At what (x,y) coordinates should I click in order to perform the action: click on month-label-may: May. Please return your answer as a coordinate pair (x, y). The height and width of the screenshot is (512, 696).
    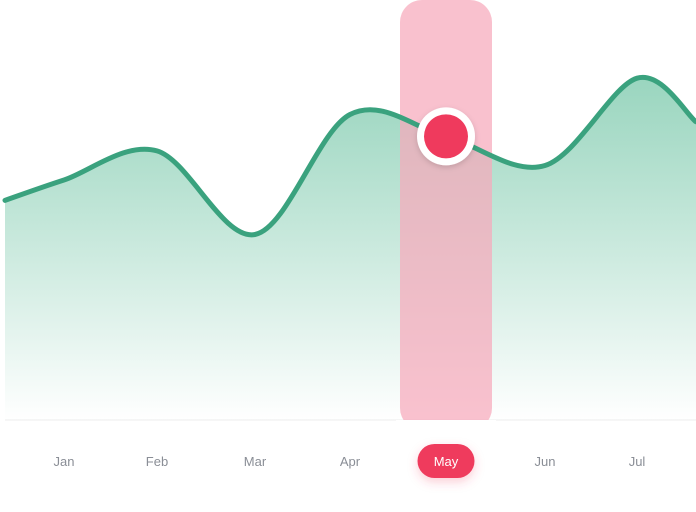
    Looking at the image, I should click on (446, 461).